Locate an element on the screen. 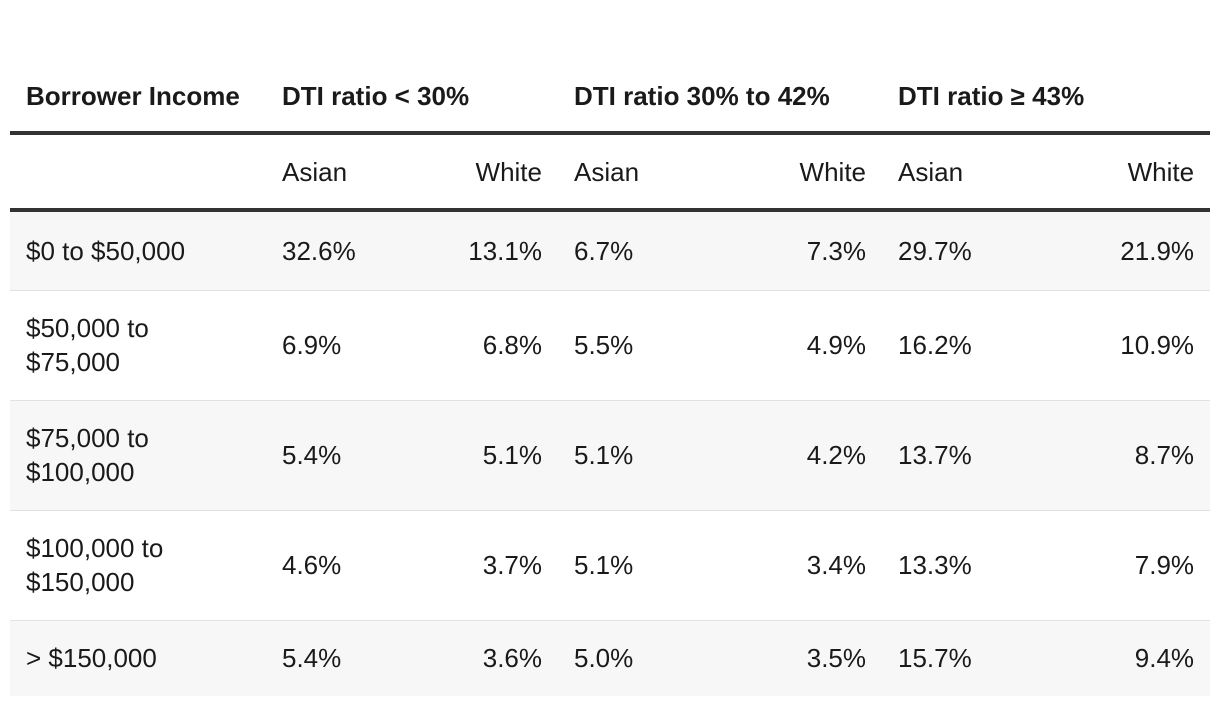 The width and height of the screenshot is (1220, 708). table-cell: 3.5% is located at coordinates (803, 658).